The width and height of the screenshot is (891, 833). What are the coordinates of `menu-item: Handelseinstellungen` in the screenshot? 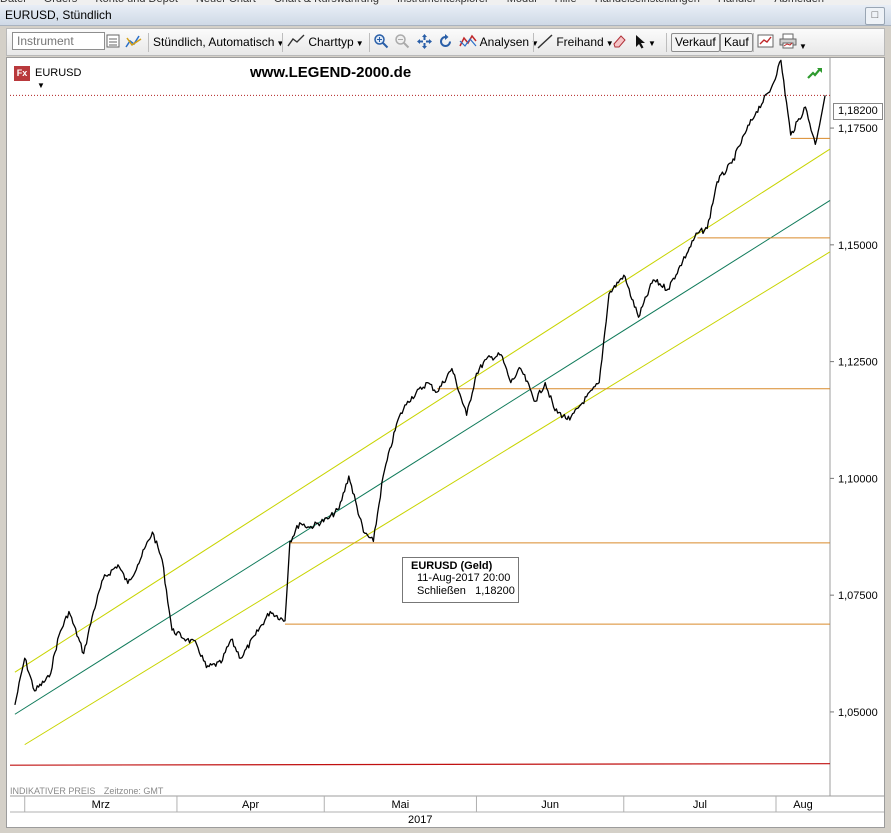 It's located at (647, 2).